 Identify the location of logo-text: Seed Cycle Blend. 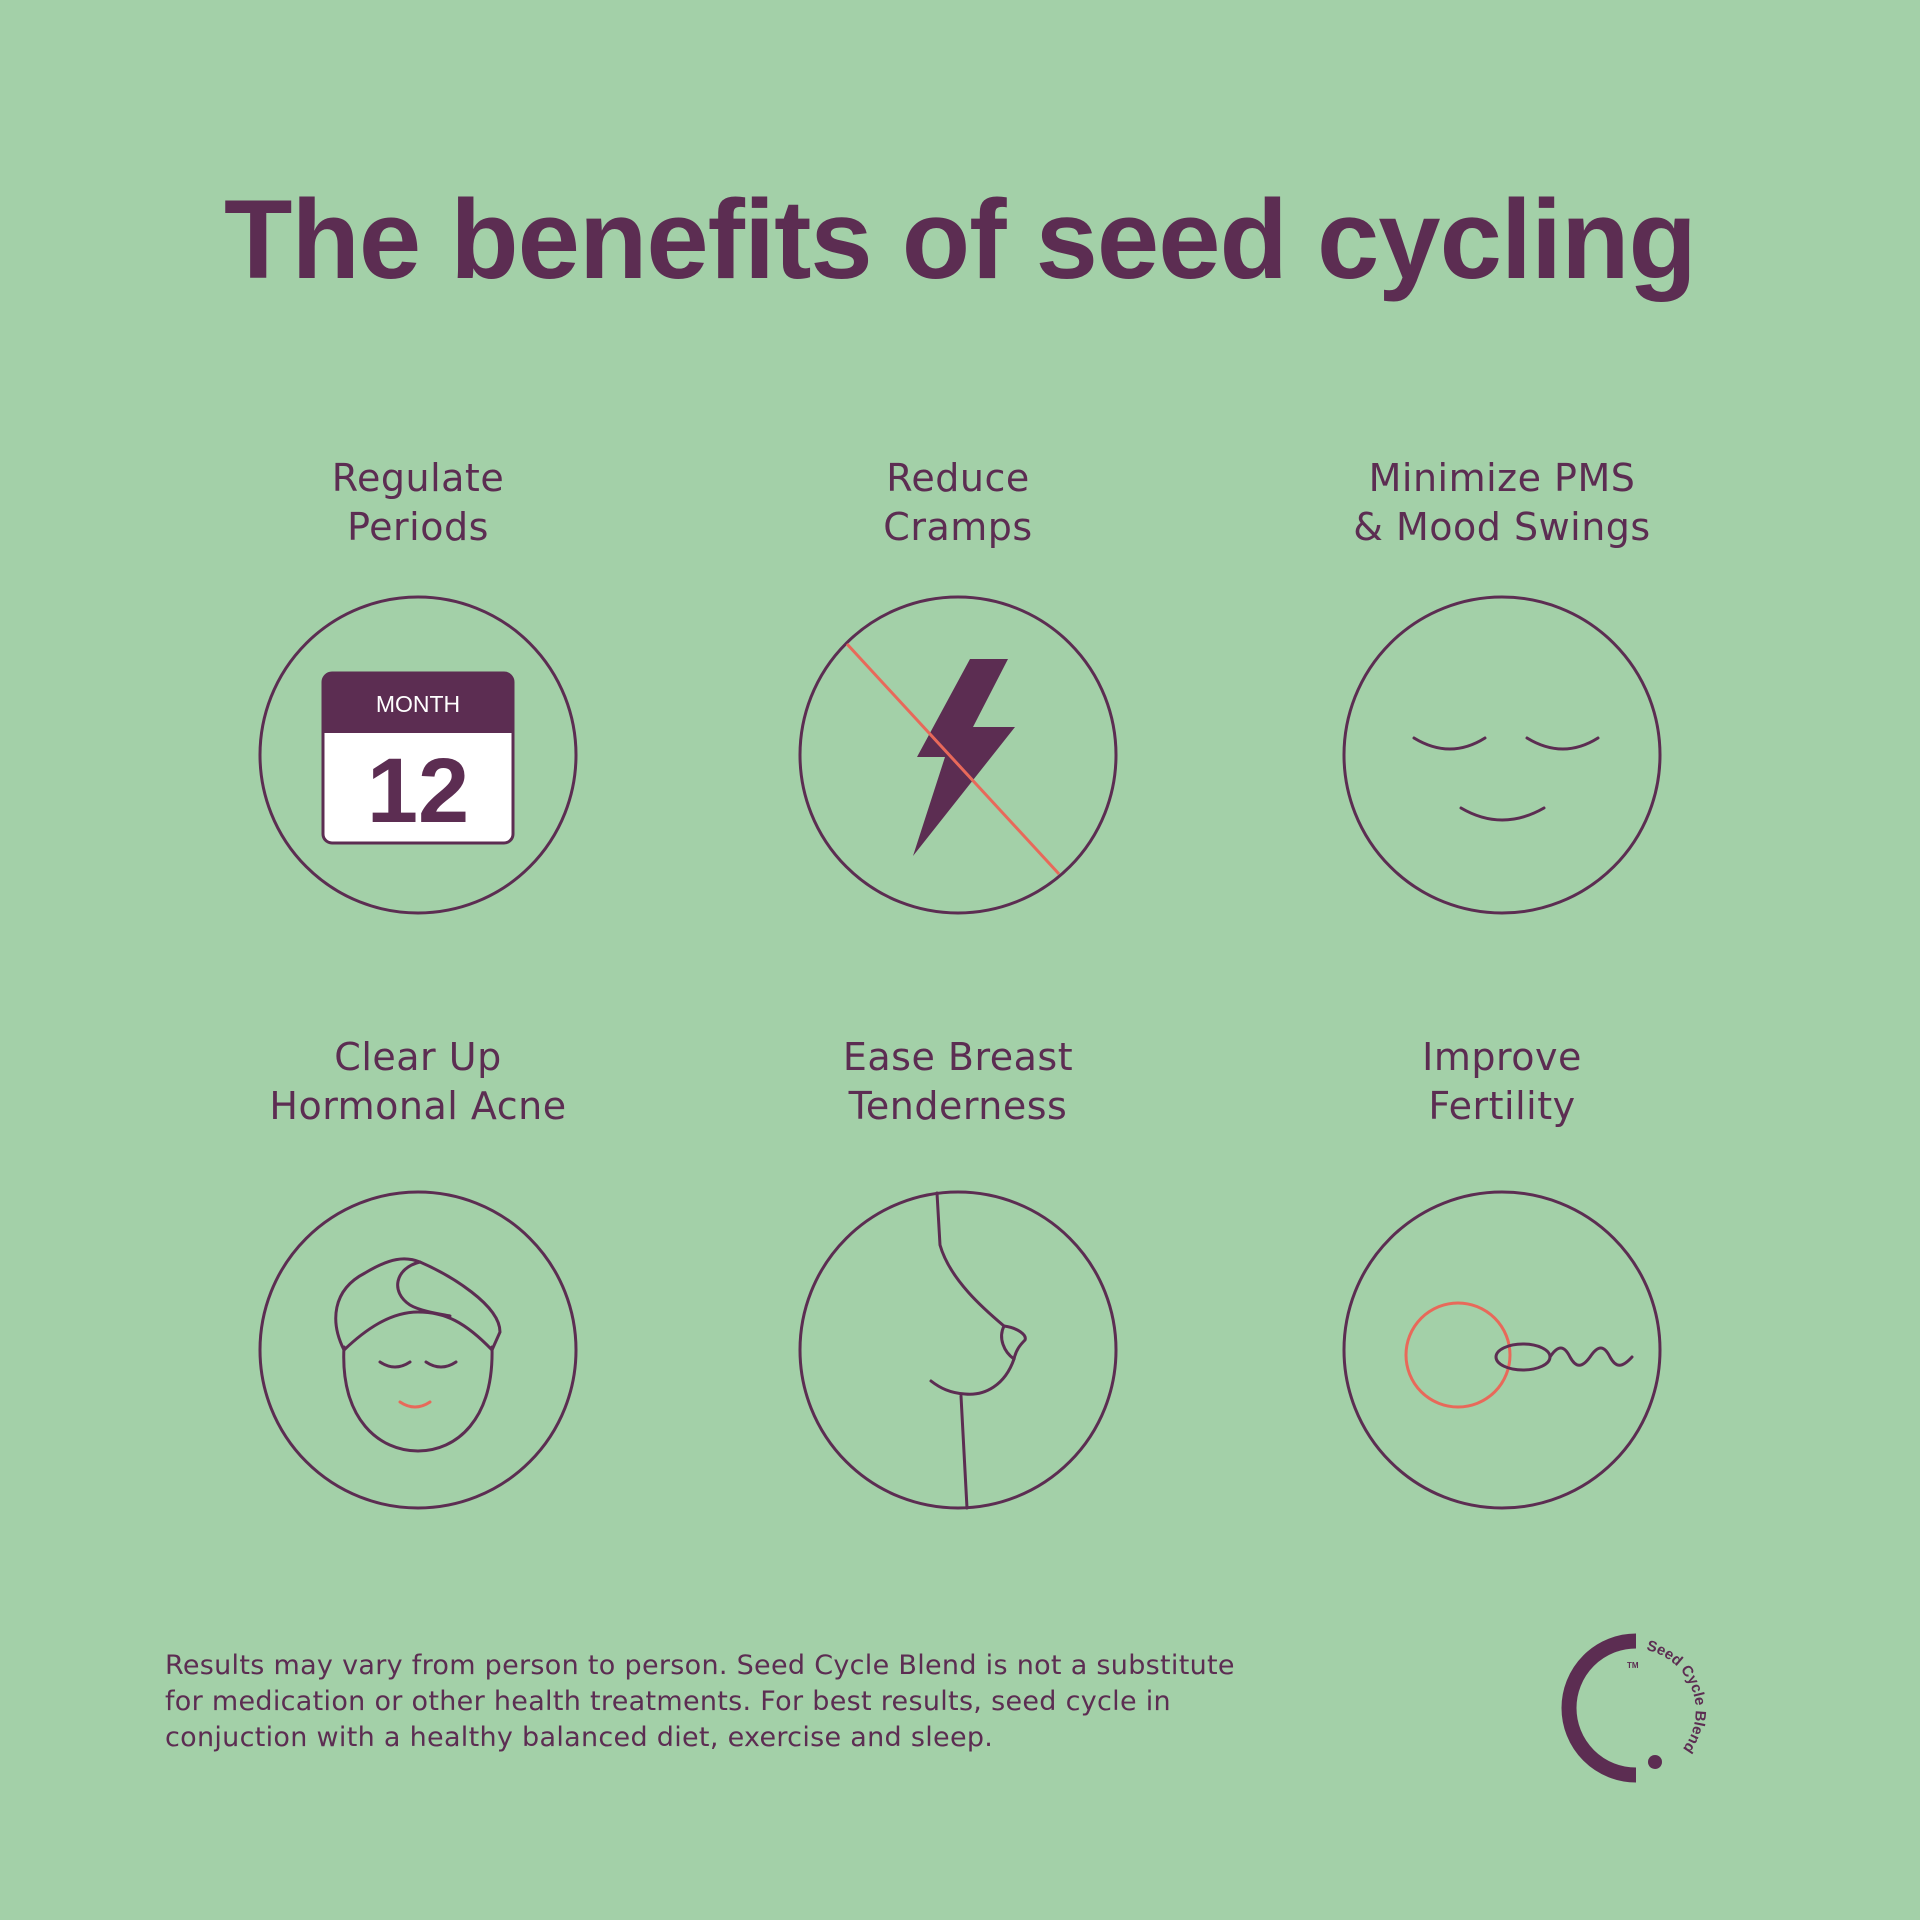
(1677, 1696).